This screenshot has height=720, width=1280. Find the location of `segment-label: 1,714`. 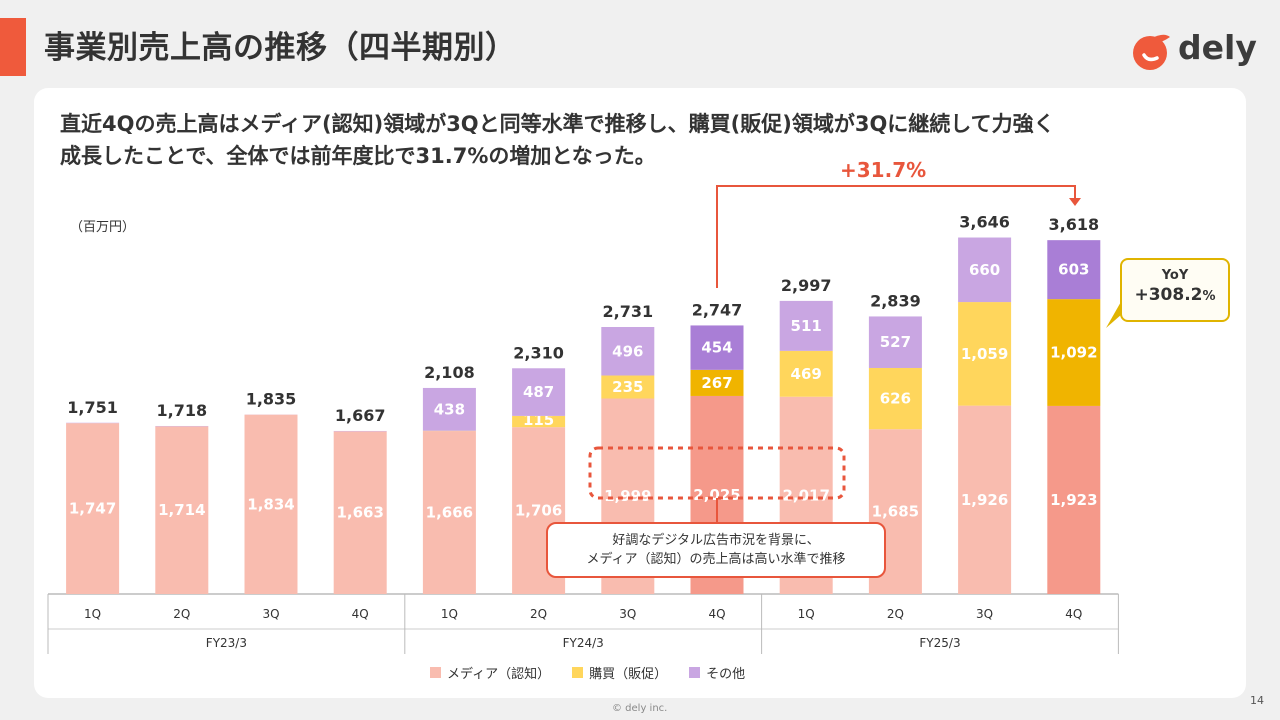

segment-label: 1,714 is located at coordinates (181, 510).